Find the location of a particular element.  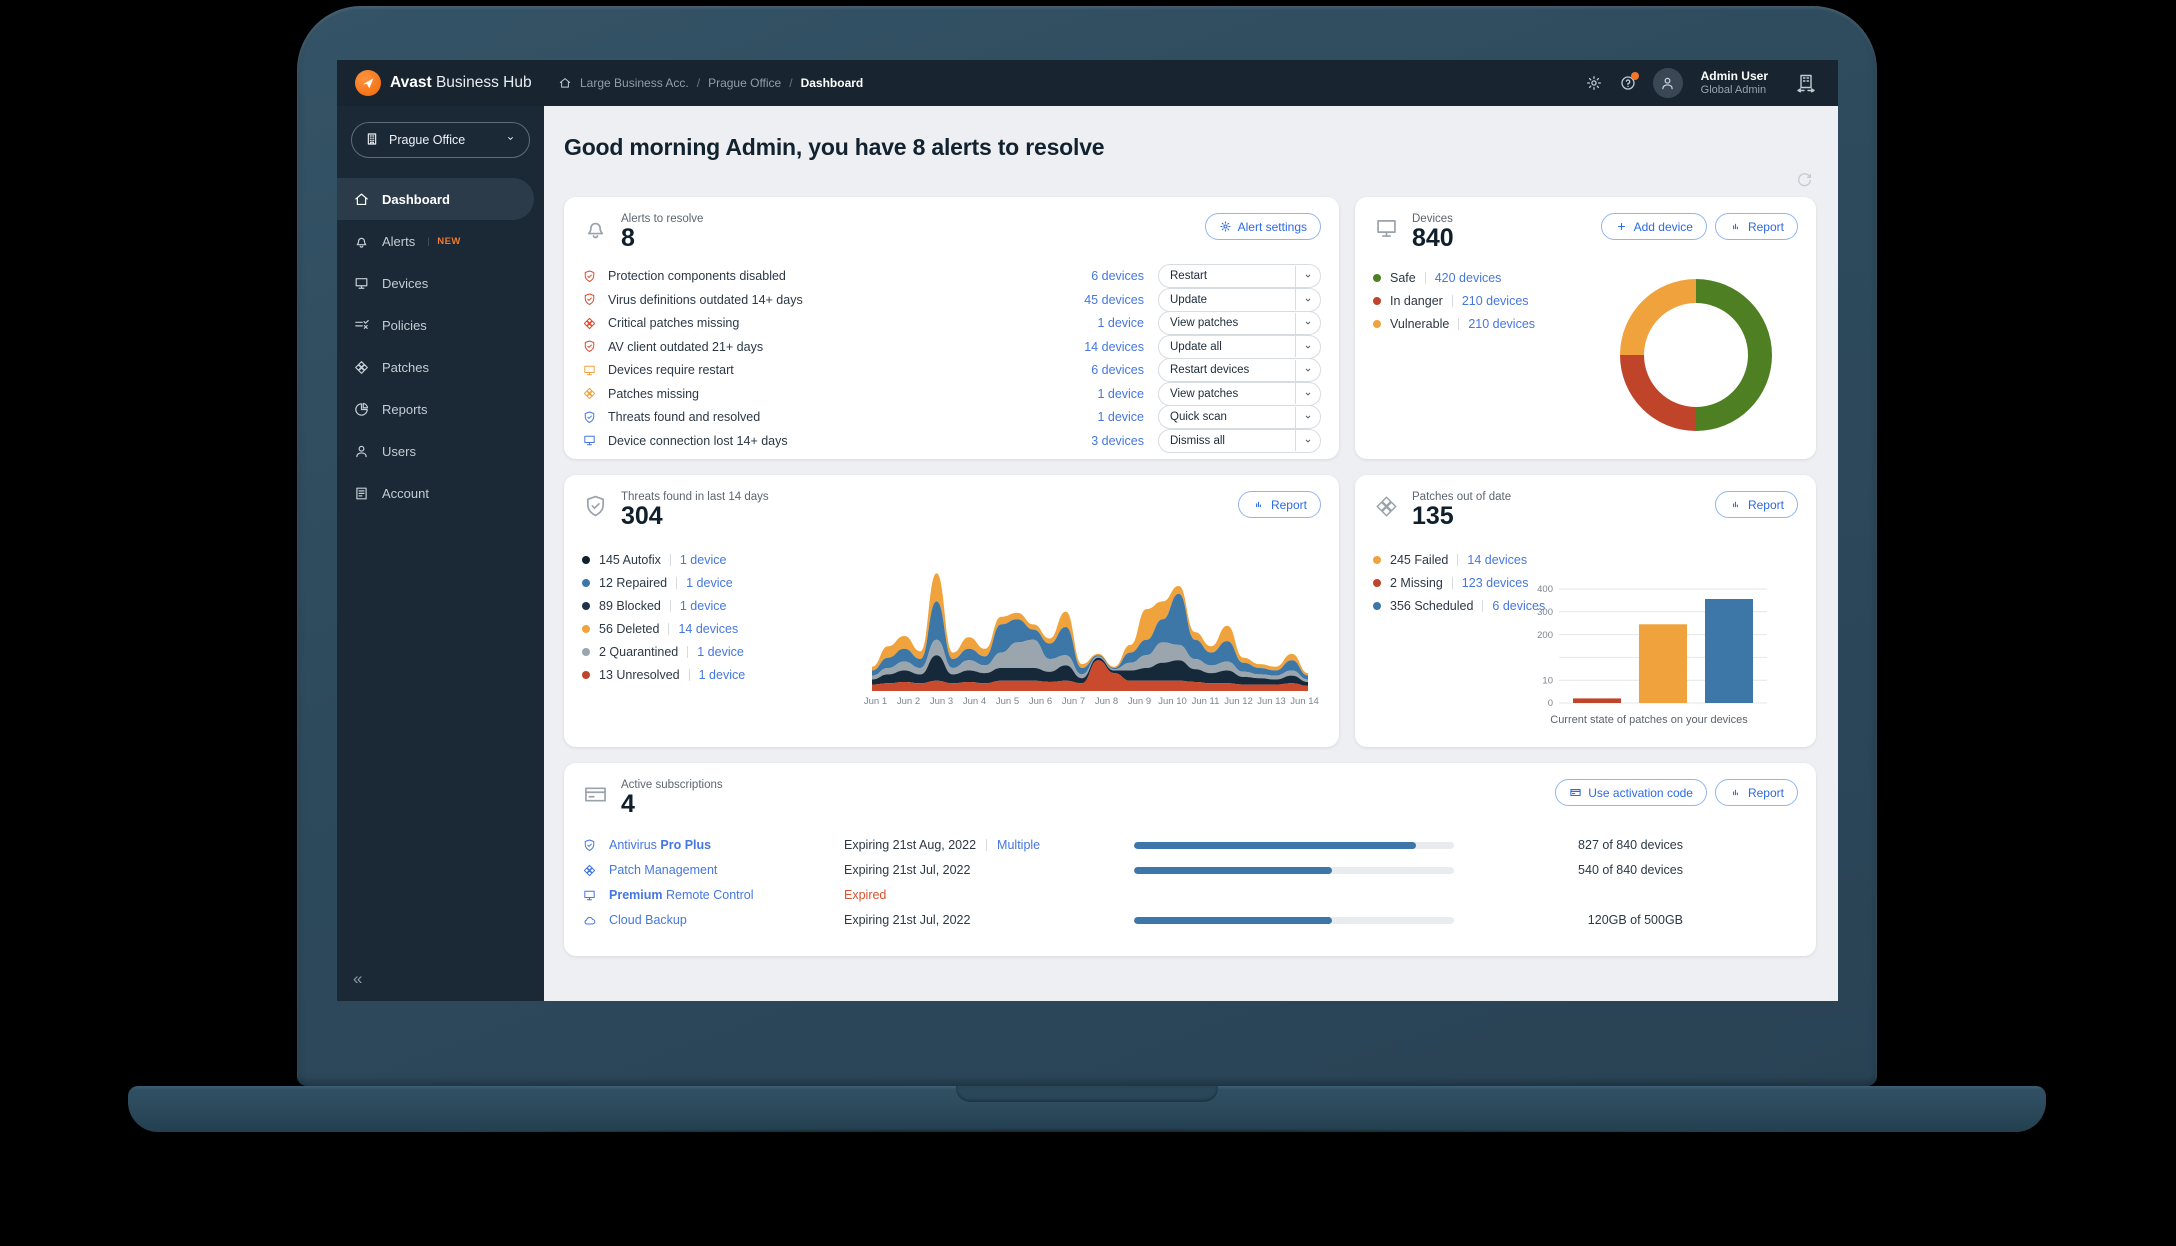

user-icon is located at coordinates (361, 451).